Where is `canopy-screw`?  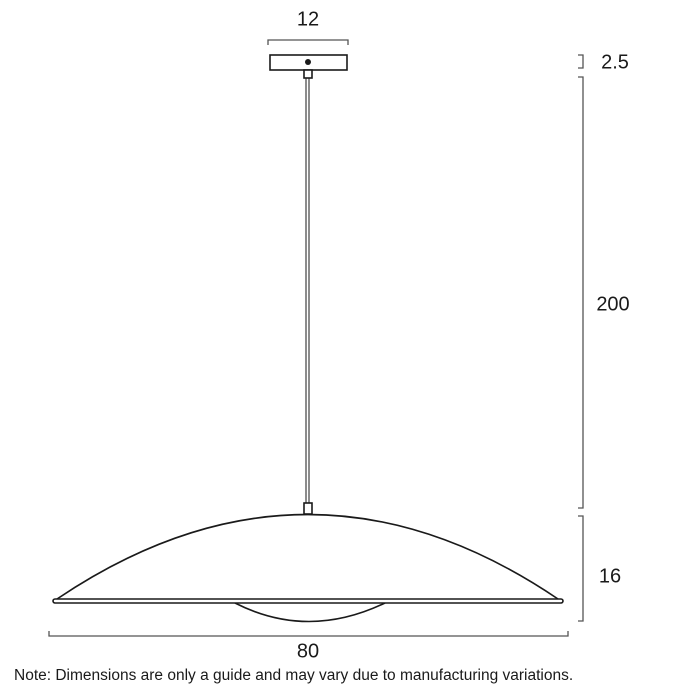 canopy-screw is located at coordinates (308, 62).